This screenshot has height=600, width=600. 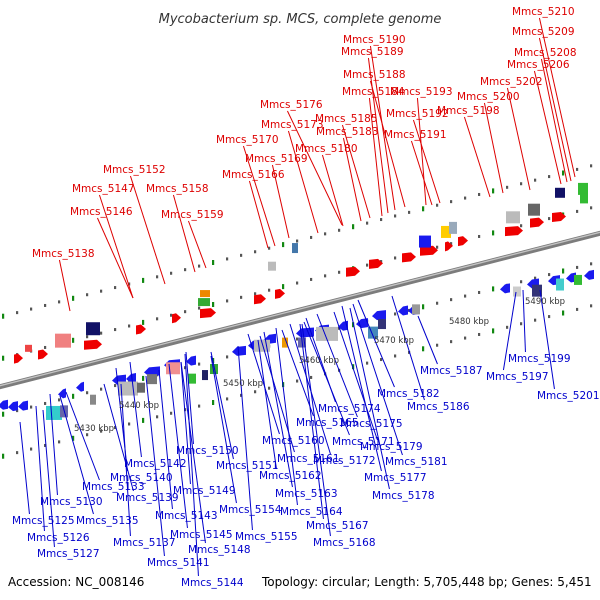 What do you see at coordinates (371, 424) in the screenshot?
I see `gene-label-bottom: Mmcs_5175` at bounding box center [371, 424].